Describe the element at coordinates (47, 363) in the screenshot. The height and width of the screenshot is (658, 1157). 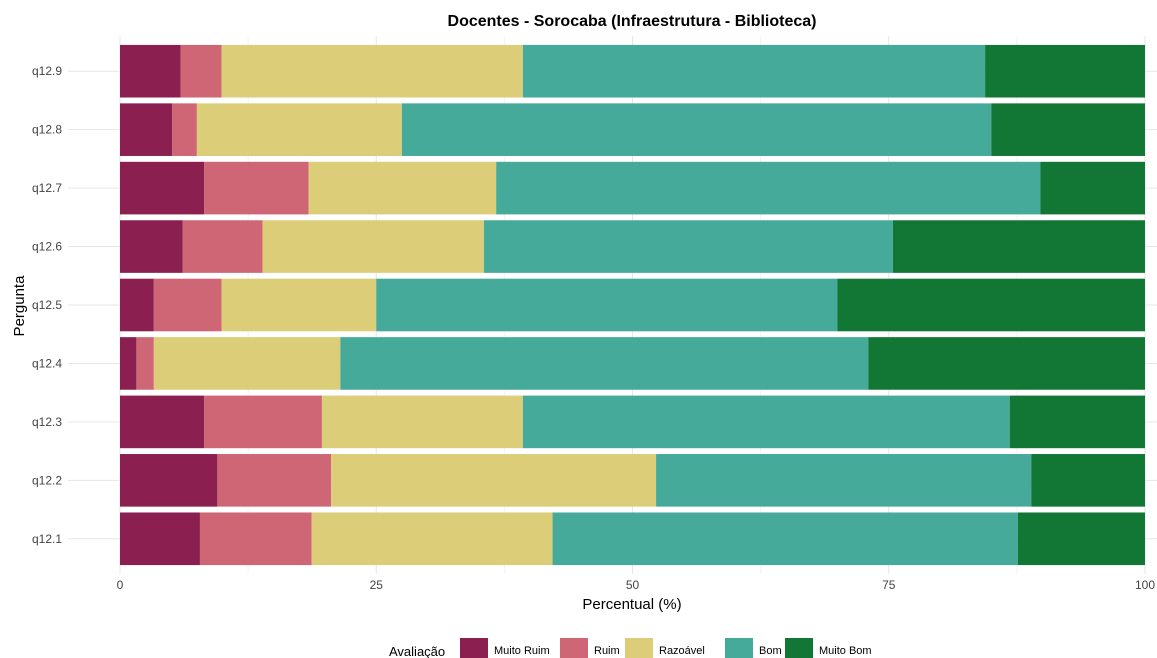
I see `y-tick-label: q12.4` at that location.